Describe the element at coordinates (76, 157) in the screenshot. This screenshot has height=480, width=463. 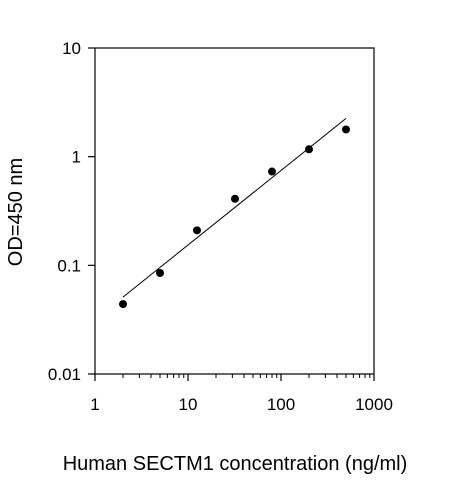
I see `y-tick-label: 1` at that location.